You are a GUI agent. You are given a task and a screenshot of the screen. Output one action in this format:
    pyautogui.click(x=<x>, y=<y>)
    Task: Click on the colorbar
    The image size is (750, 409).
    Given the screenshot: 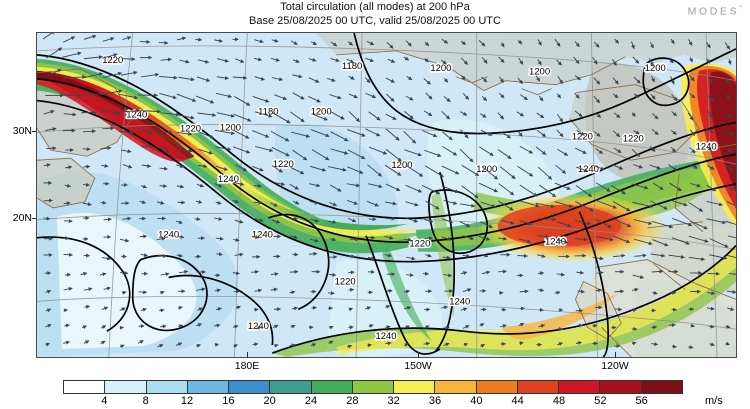 What is the action you would take?
    pyautogui.click(x=373, y=387)
    